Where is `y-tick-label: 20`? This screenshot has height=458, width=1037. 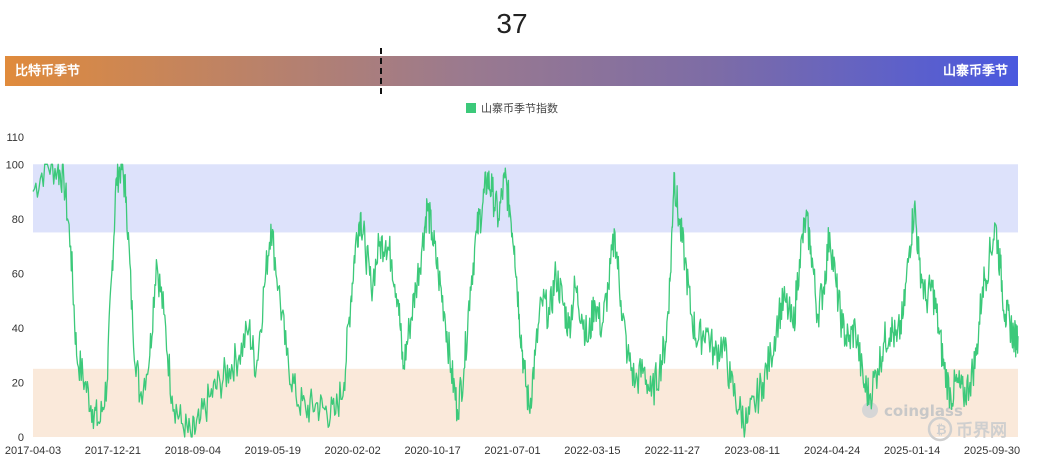
y-tick-label: 20 is located at coordinates (18, 383).